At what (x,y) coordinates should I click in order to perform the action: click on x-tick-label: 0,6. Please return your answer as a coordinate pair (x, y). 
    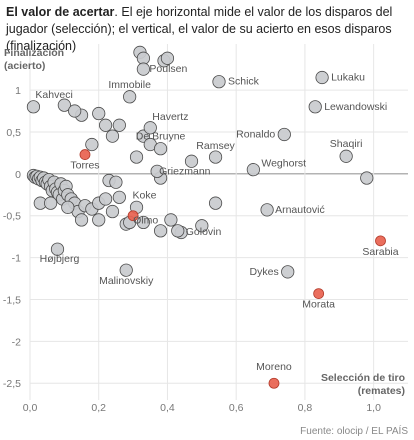
    Looking at the image, I should click on (236, 408).